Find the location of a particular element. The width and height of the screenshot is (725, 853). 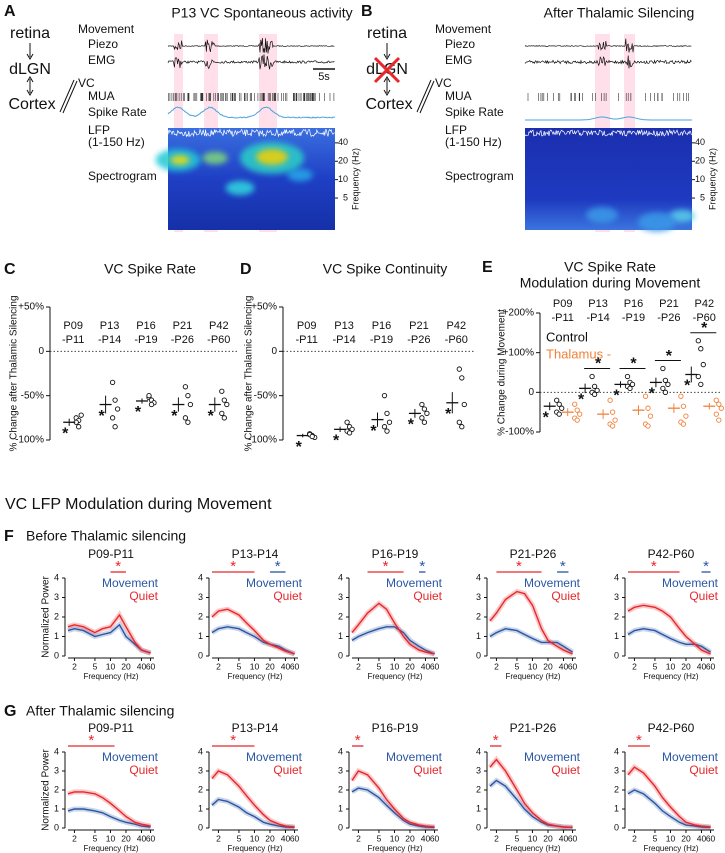

circuit-node: retina is located at coordinates (387, 33).